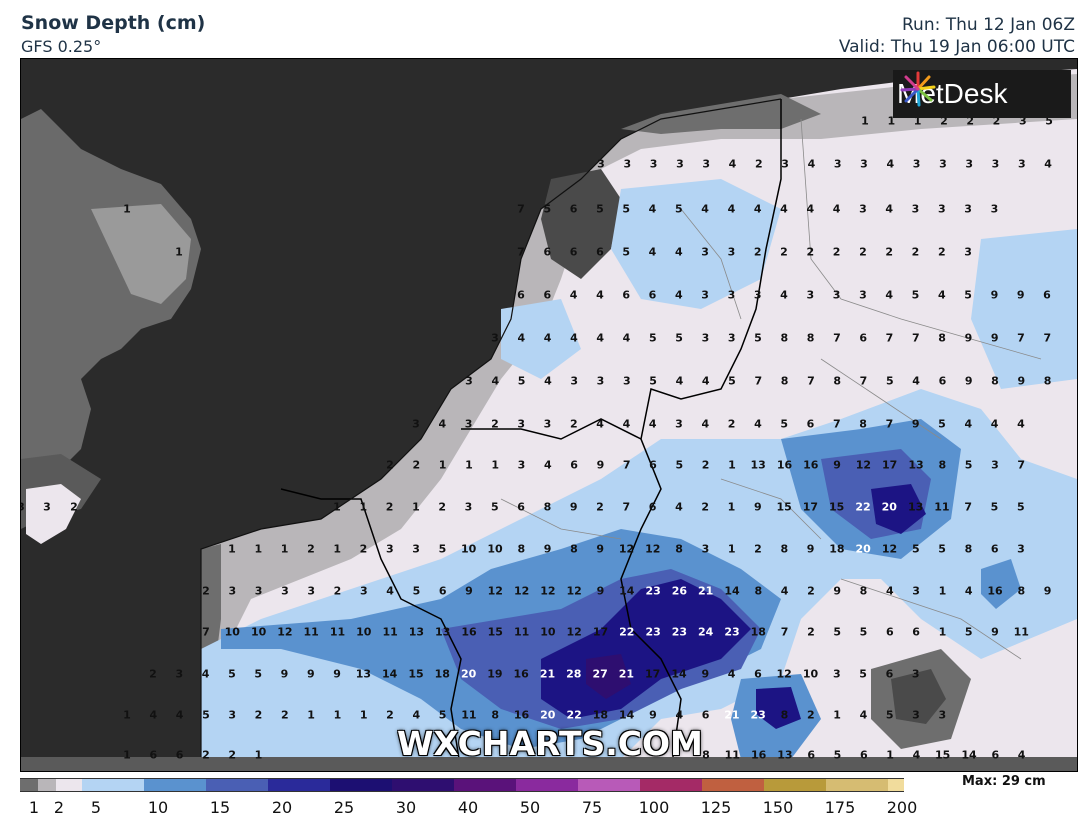 The image size is (1092, 835). What do you see at coordinates (1004, 781) in the screenshot?
I see `max-value-label: Max: 29 cm` at bounding box center [1004, 781].